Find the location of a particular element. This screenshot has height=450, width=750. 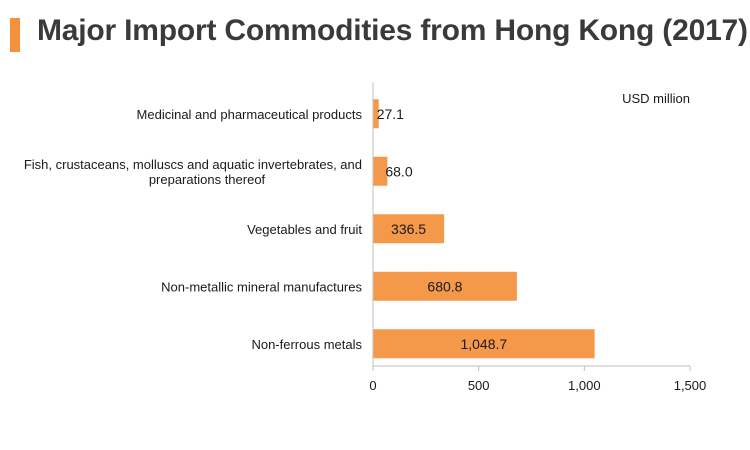

data-label: 1,048.7 is located at coordinates (483, 344).